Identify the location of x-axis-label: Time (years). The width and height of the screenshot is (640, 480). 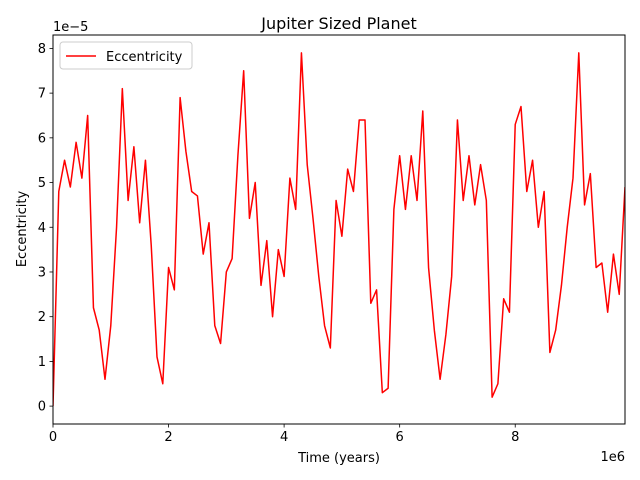
(338, 458).